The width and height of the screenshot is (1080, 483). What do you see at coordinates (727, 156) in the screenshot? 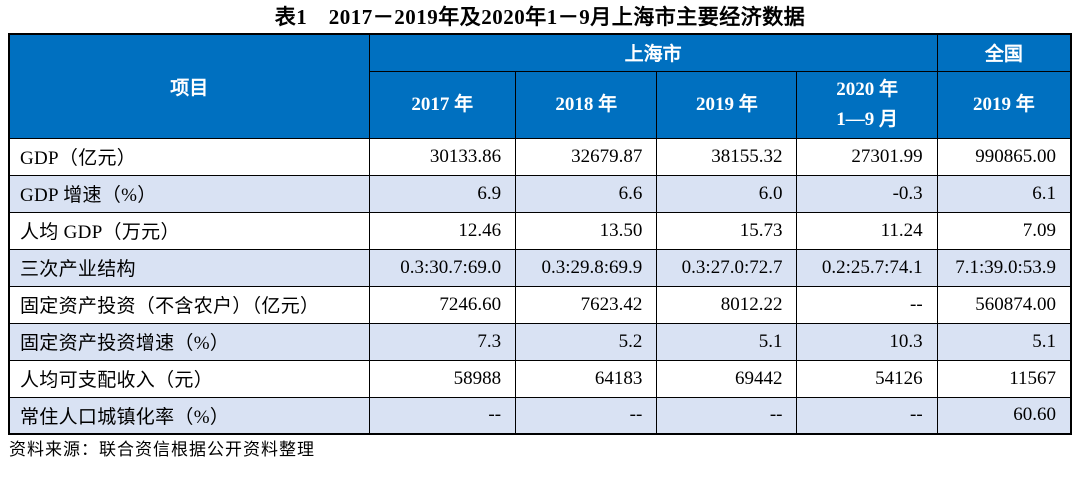
I see `data-cell: 38155.32` at bounding box center [727, 156].